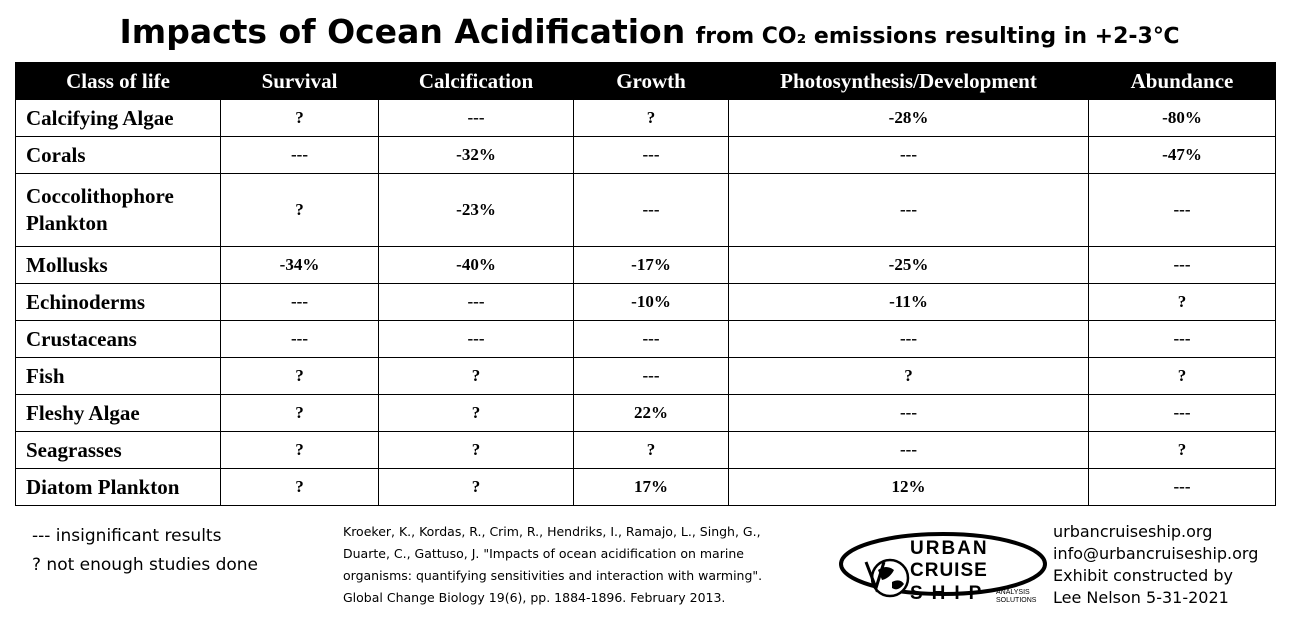  Describe the element at coordinates (118, 339) in the screenshot. I see `row-name: Crustaceans` at that location.